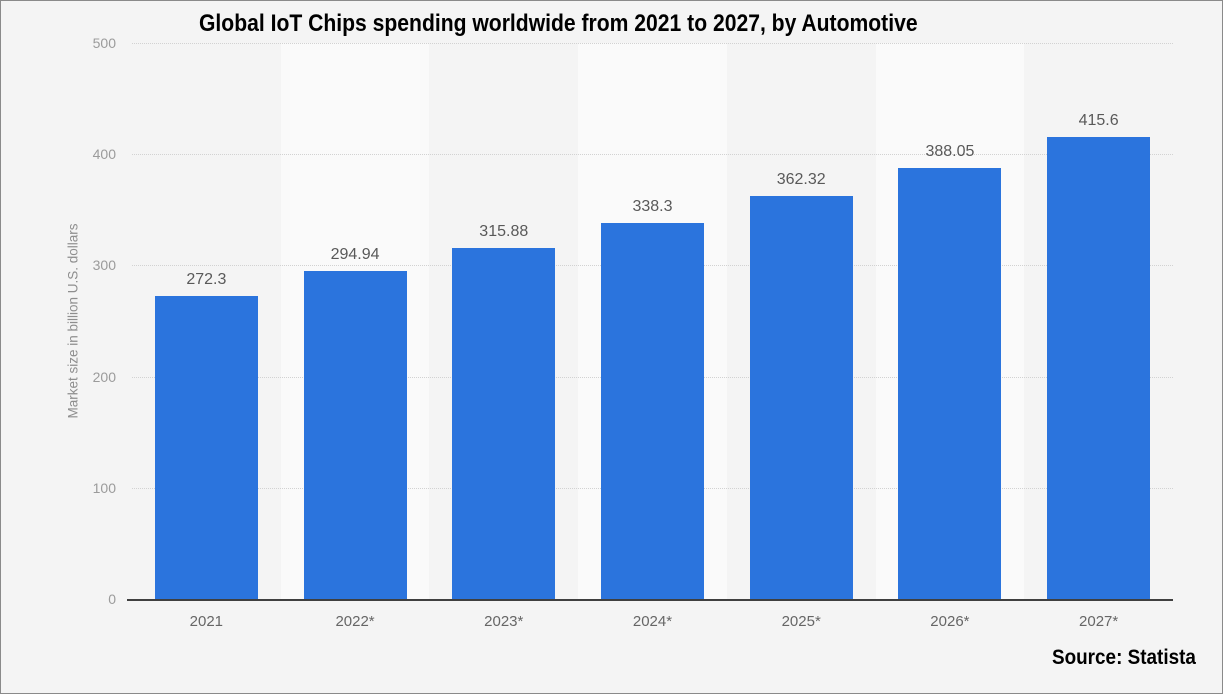 Image resolution: width=1223 pixels, height=694 pixels. I want to click on bar-value-label: 294.94, so click(355, 255).